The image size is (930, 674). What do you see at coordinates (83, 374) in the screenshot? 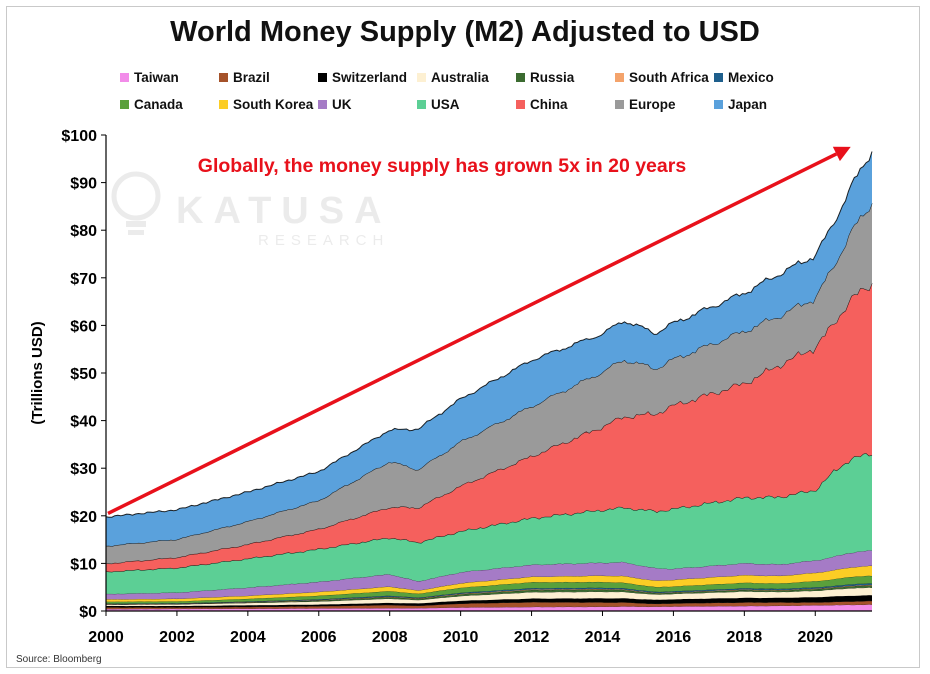
I see `y-tick-label: $50` at bounding box center [83, 374].